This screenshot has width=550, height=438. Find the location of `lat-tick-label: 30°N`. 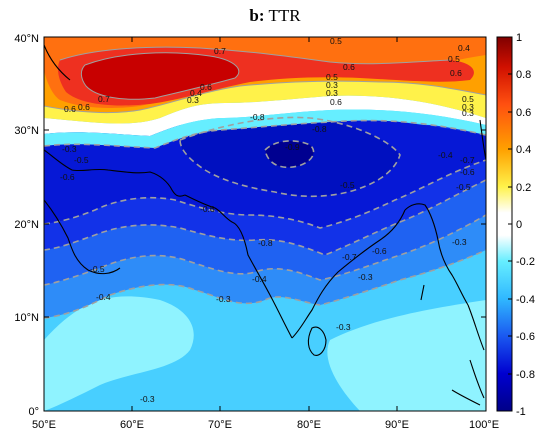

lat-tick-label: 30°N is located at coordinates (26, 131).